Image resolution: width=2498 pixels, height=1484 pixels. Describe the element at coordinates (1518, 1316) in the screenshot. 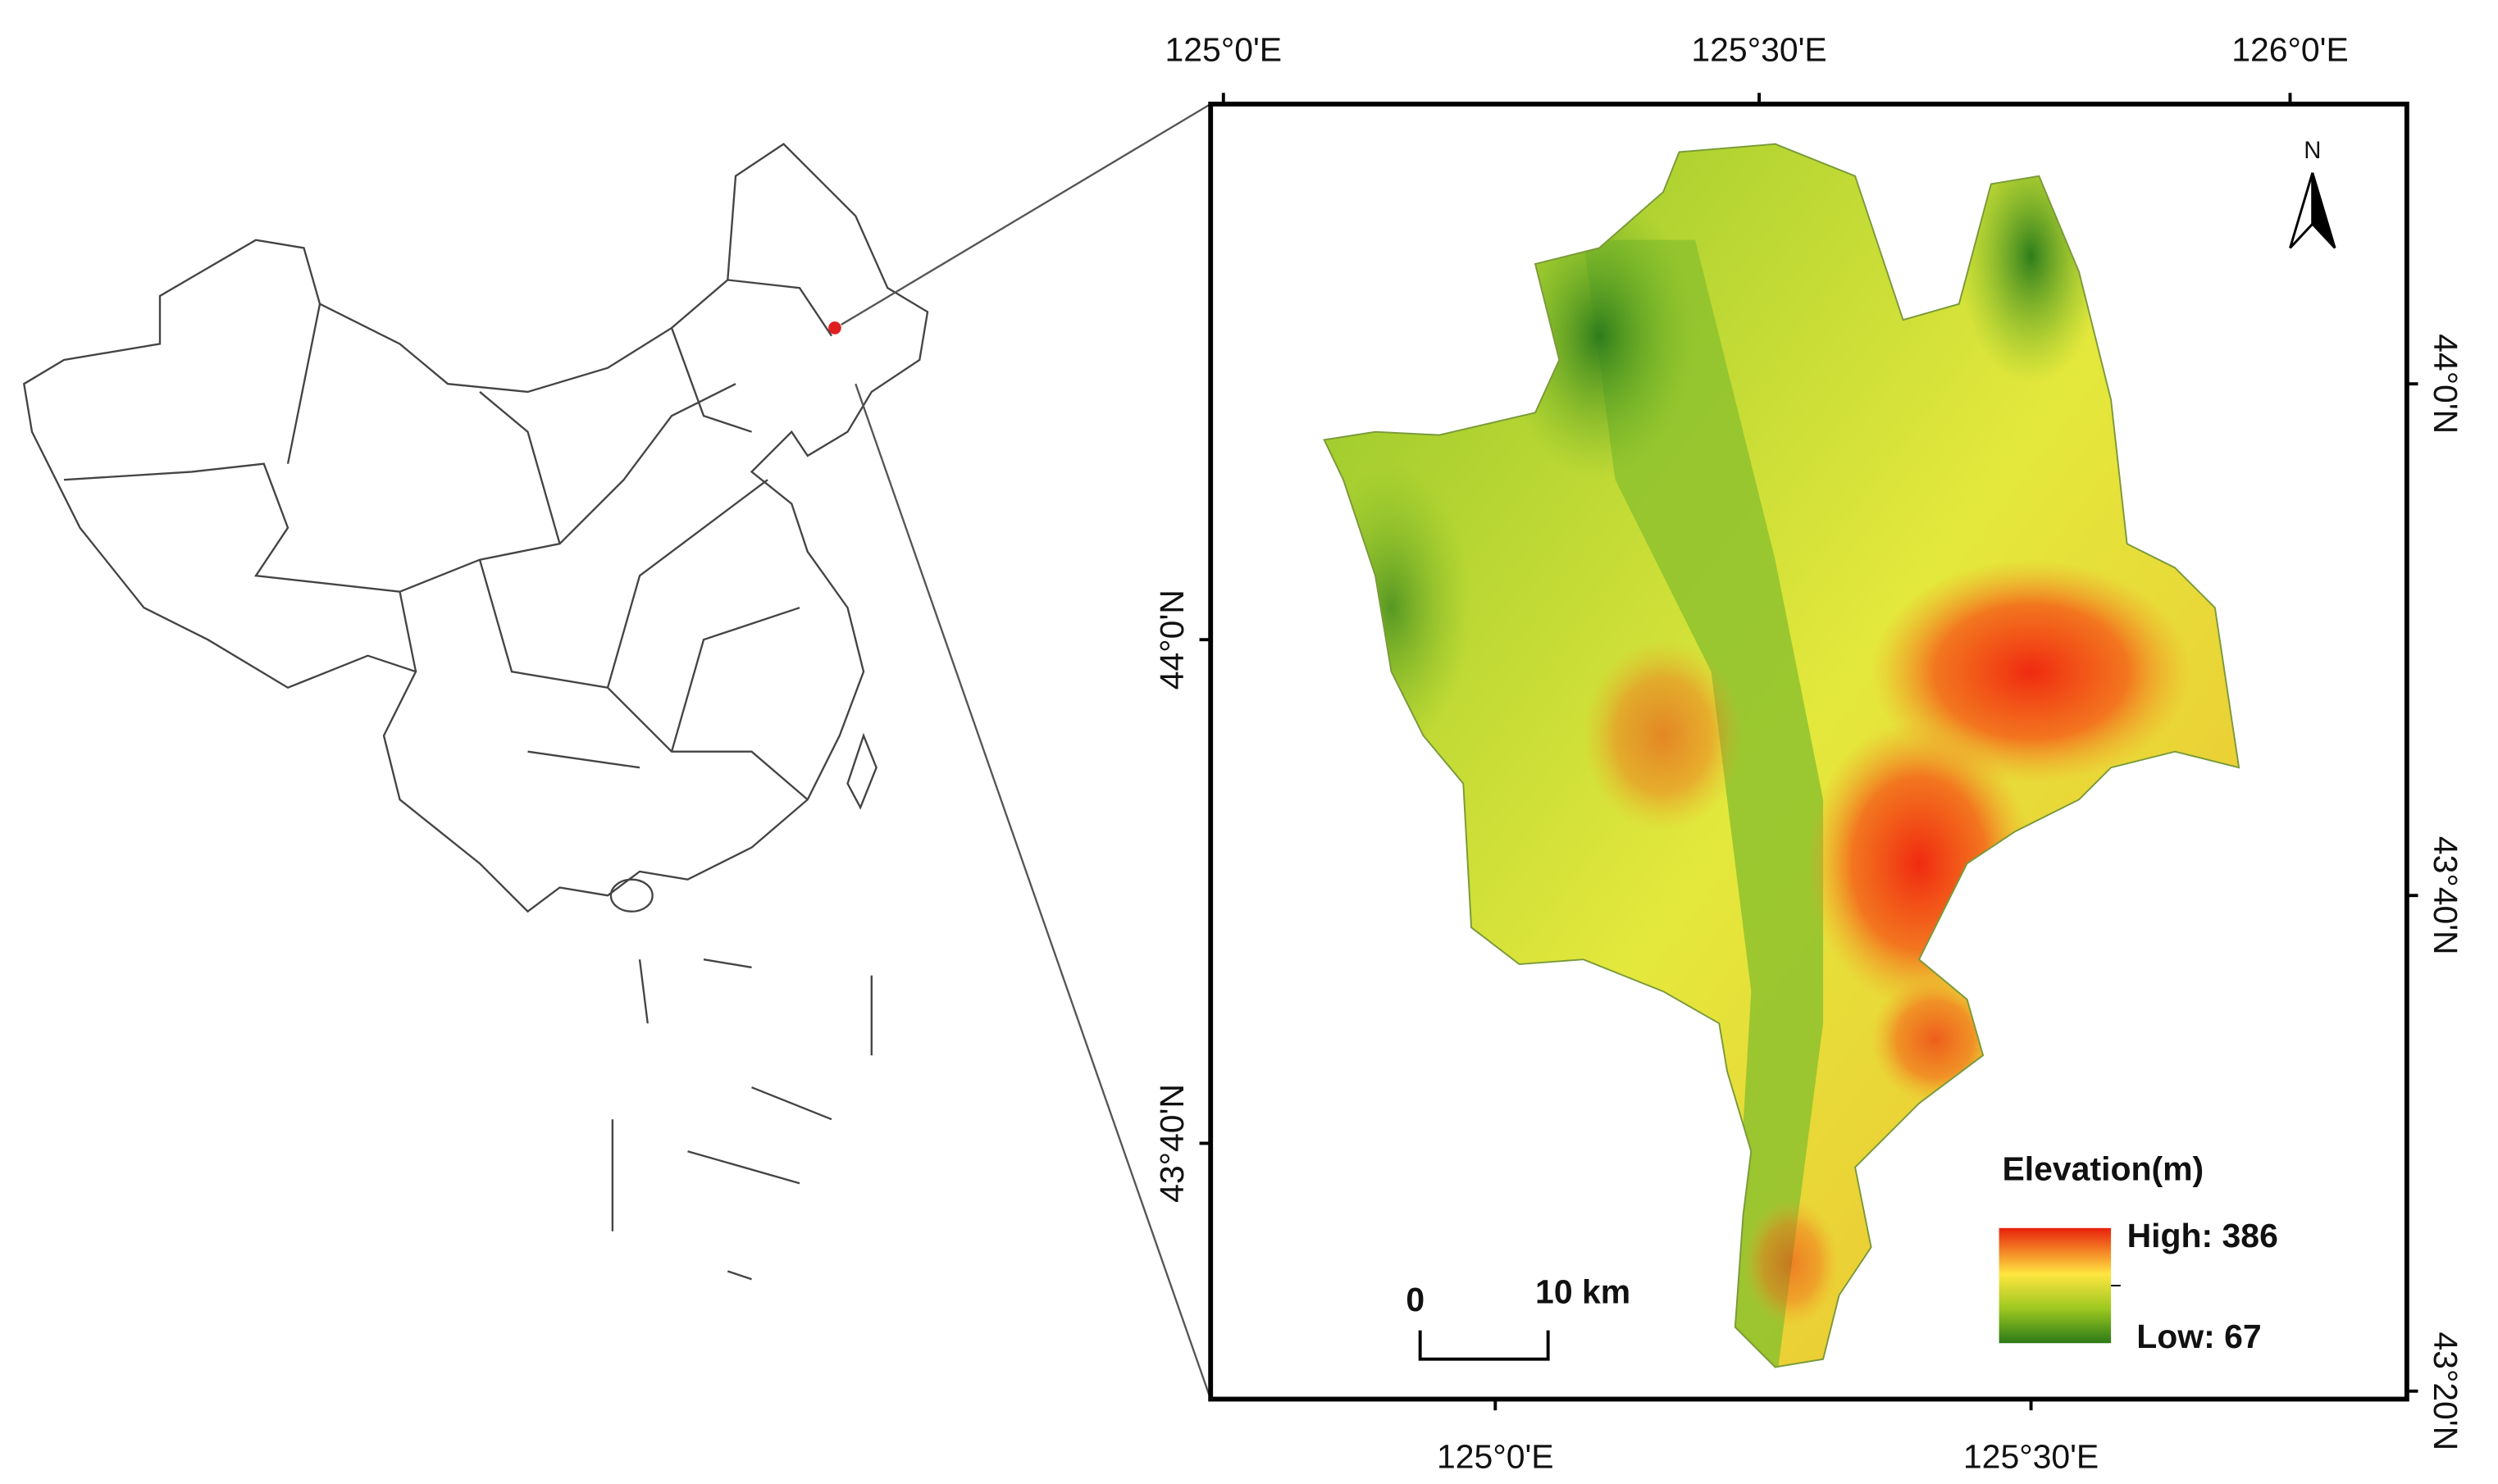

I see `scale-bar: 0 10 km` at that location.